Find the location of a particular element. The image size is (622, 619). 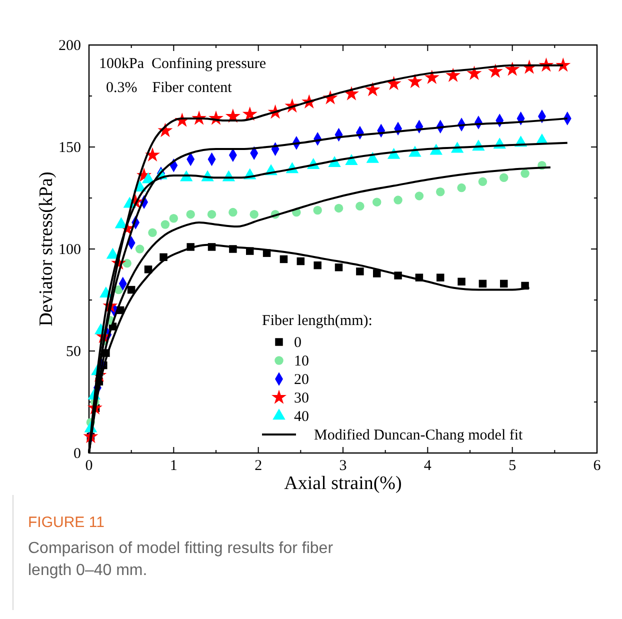

y-tick-label: 0 is located at coordinates (77, 454).